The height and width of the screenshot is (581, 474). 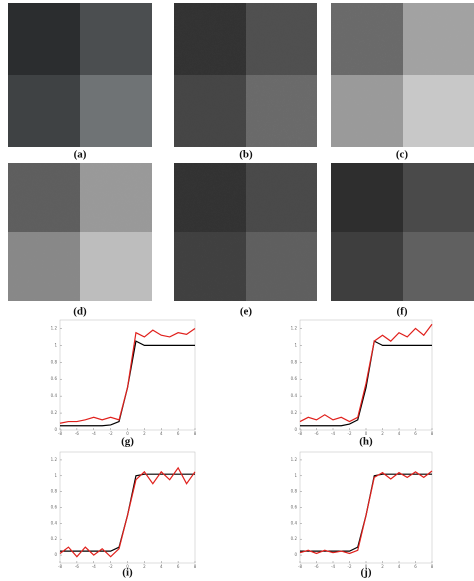 What do you see at coordinates (366, 442) in the screenshot?
I see `panel-label: (h)` at bounding box center [366, 442].